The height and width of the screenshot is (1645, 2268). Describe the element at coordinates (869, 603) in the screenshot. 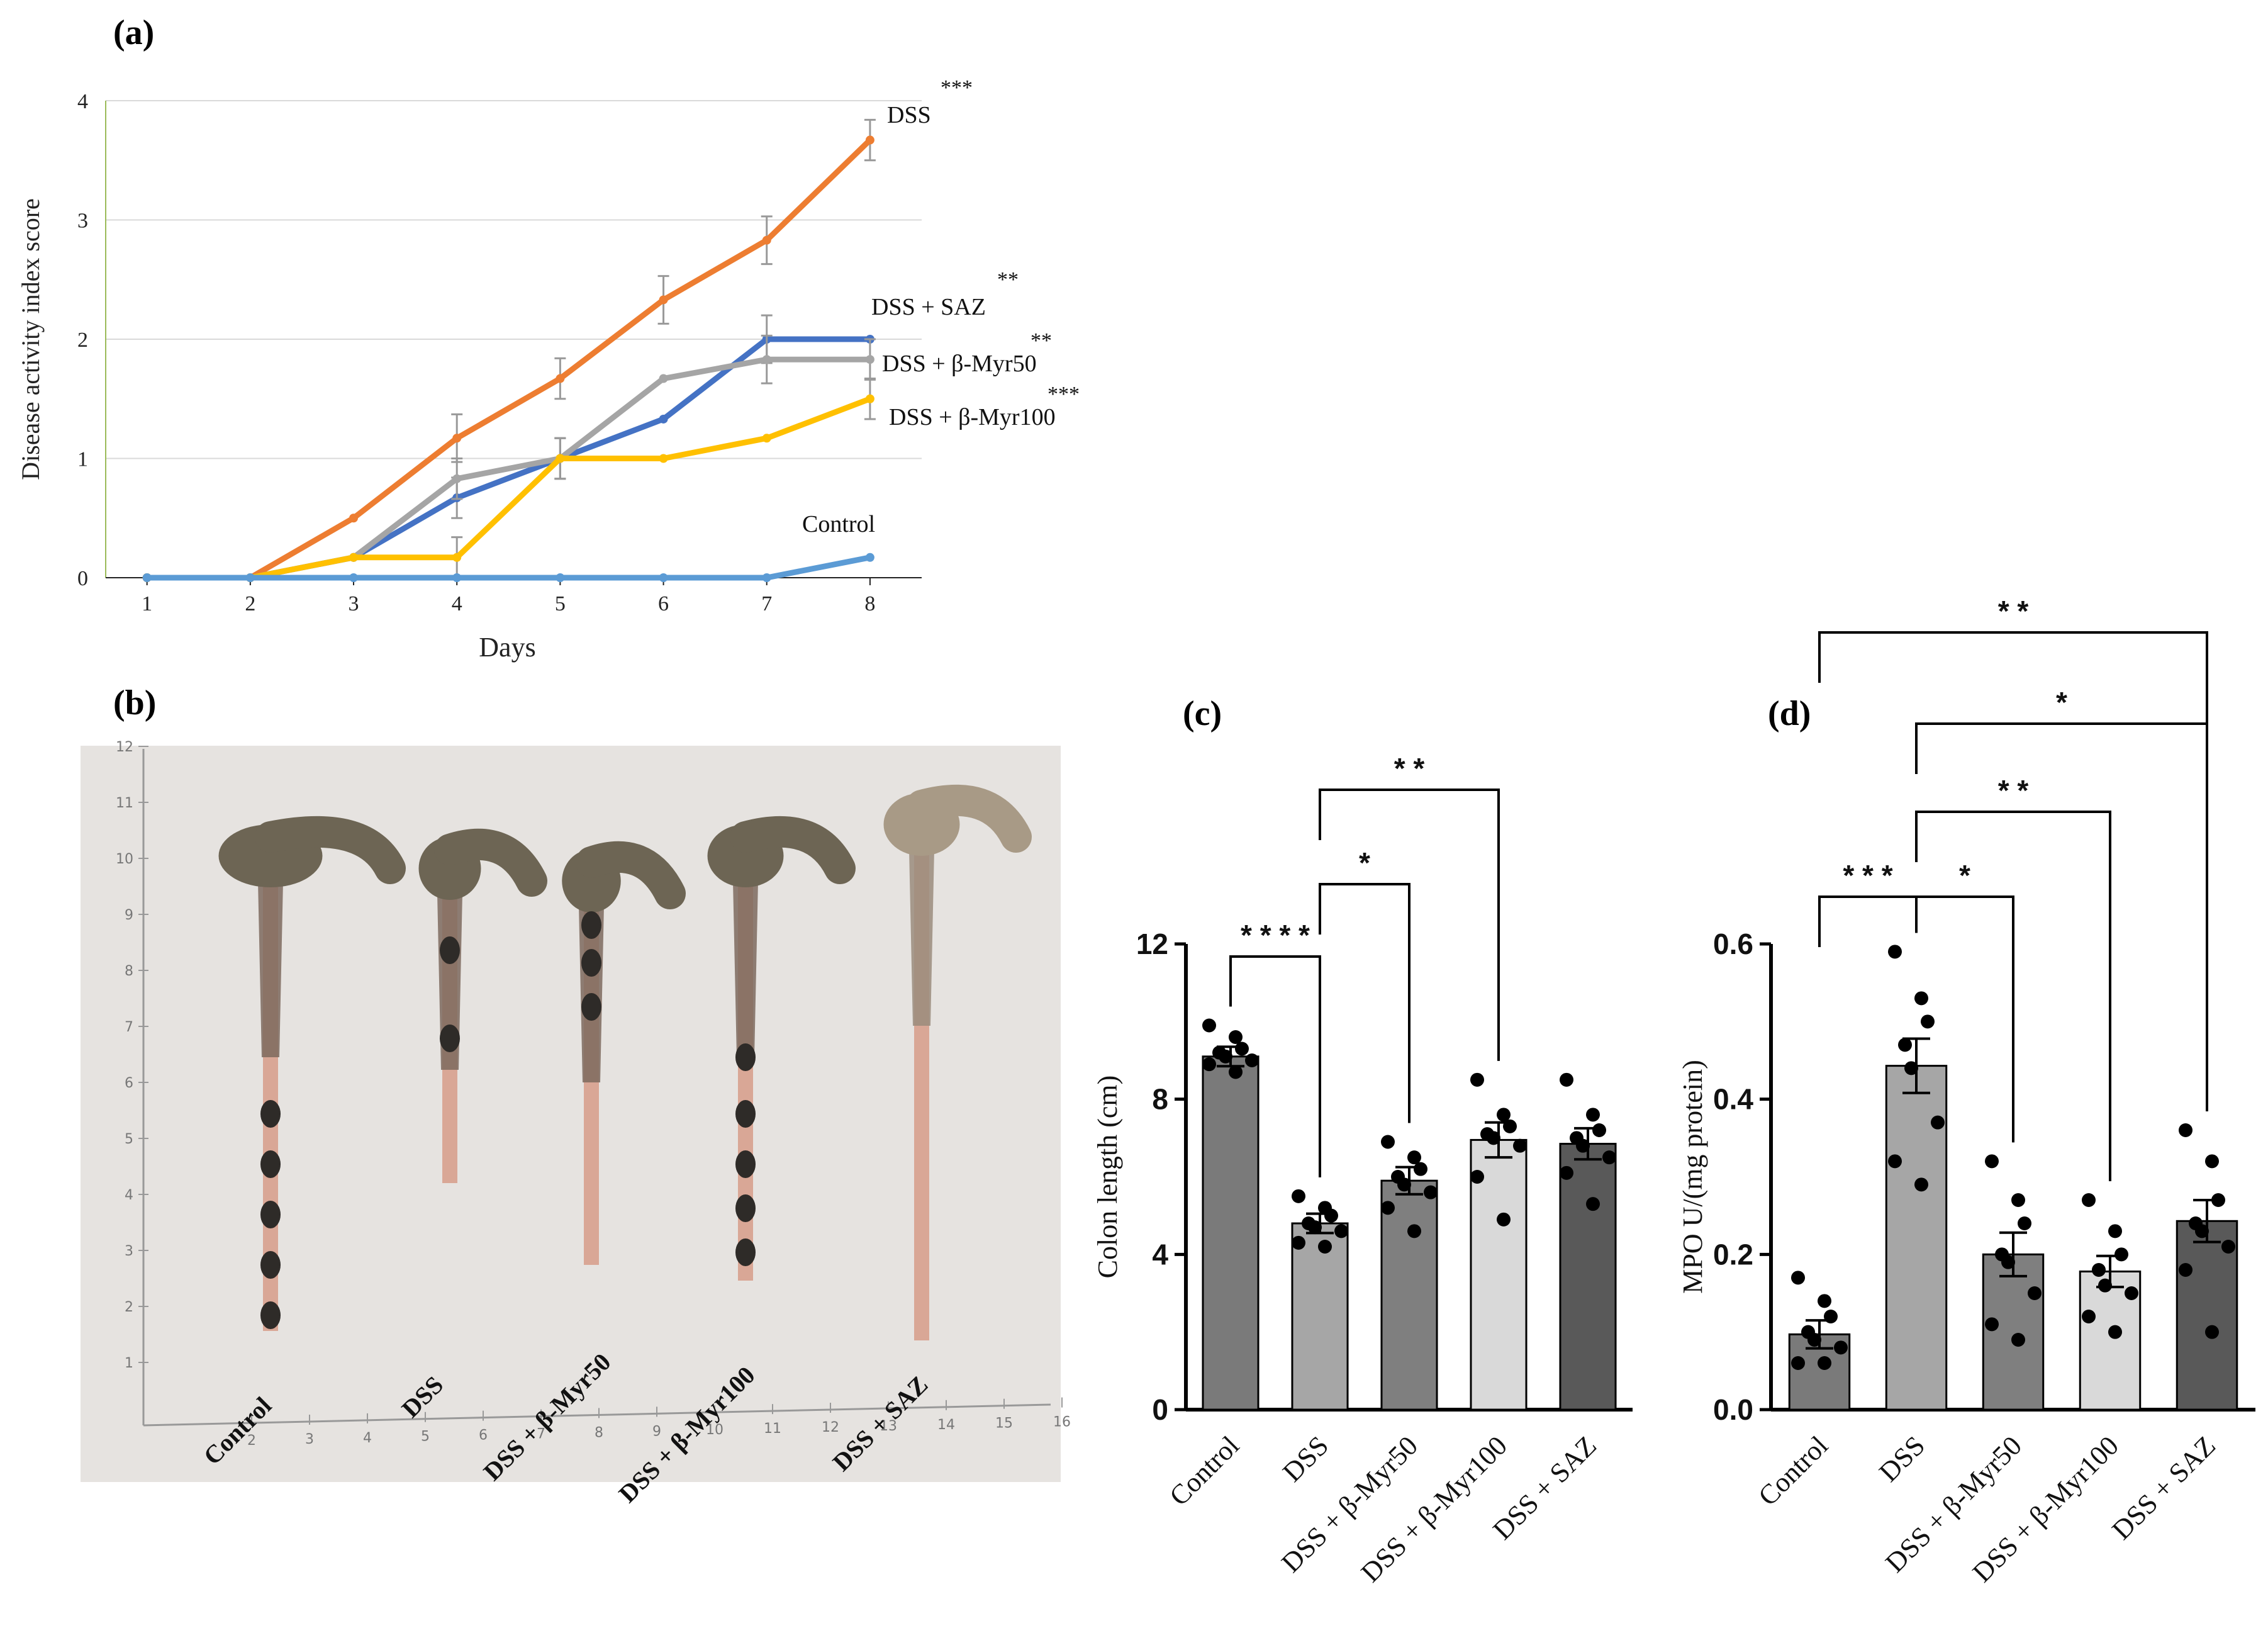

I see `x-tick-label: 8` at that location.